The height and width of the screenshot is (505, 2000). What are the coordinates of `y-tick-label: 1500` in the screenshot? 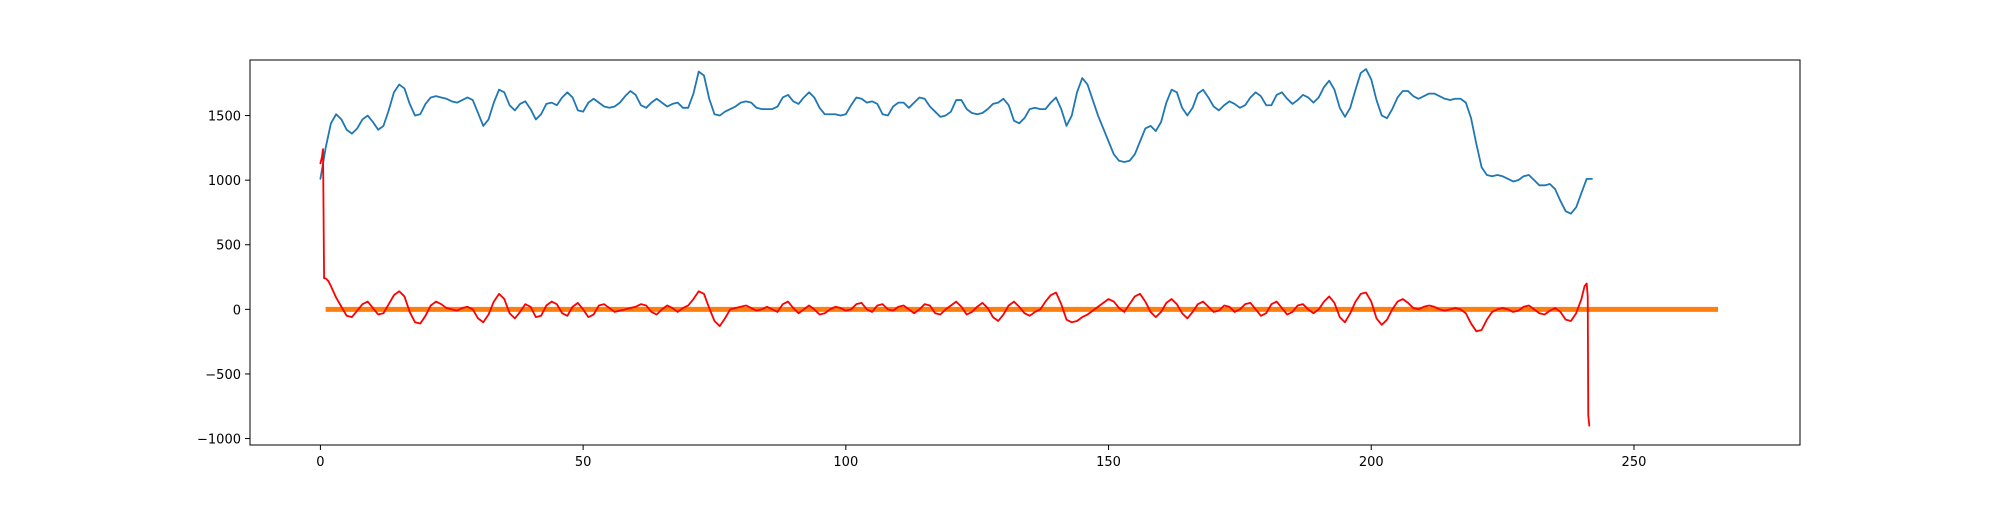 It's located at (224, 117).